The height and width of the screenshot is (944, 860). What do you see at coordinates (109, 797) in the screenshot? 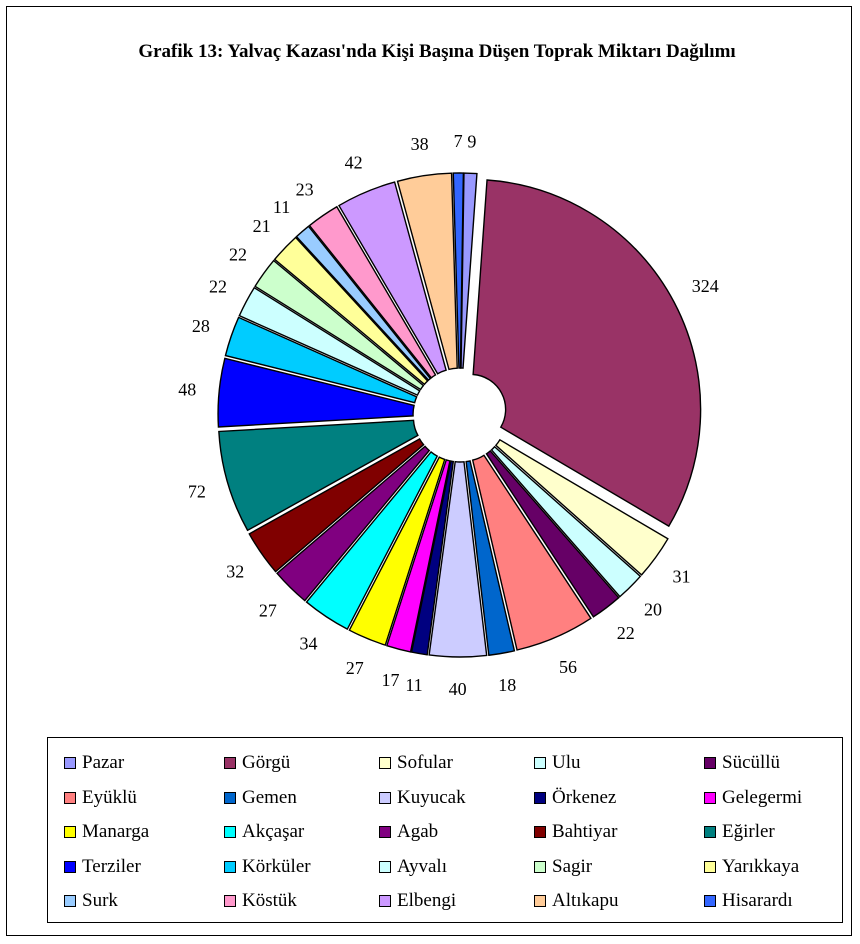
I see `legend-label: Eyüklü` at bounding box center [109, 797].